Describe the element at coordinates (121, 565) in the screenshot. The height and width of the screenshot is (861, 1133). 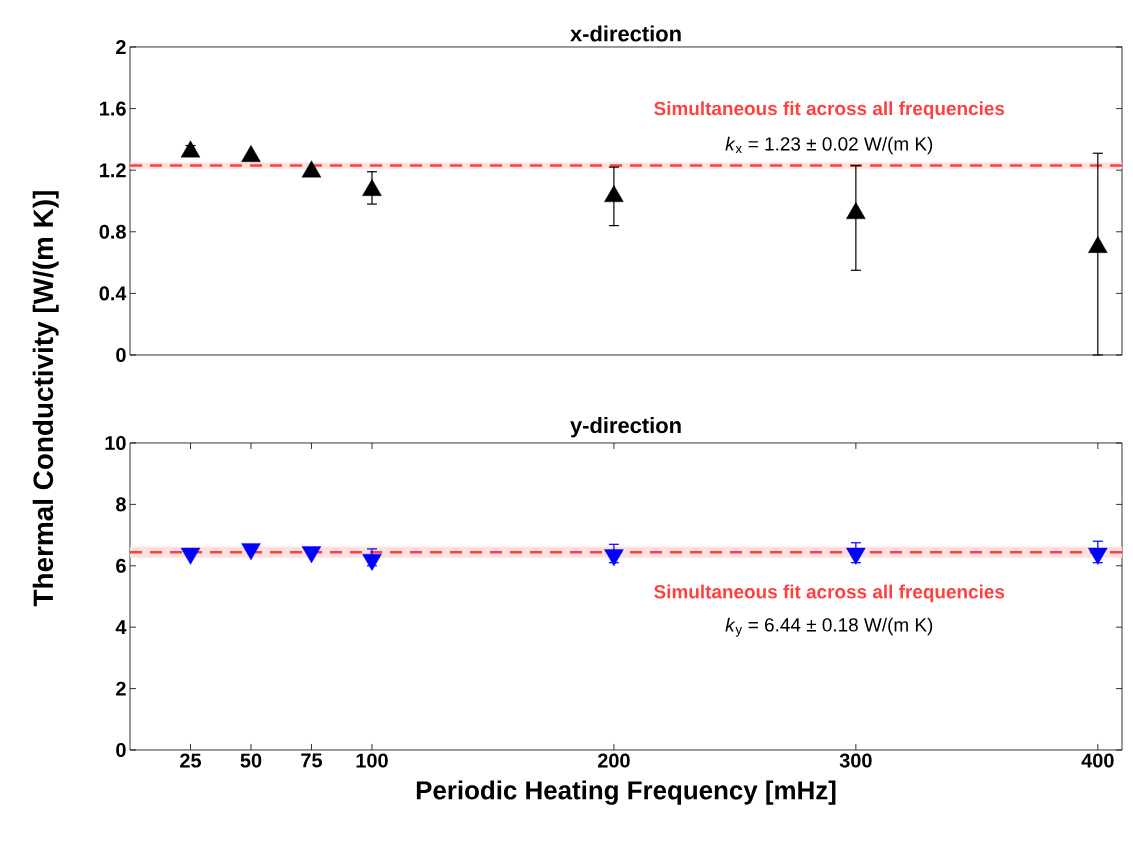
I see `y-tick-label: 6` at that location.